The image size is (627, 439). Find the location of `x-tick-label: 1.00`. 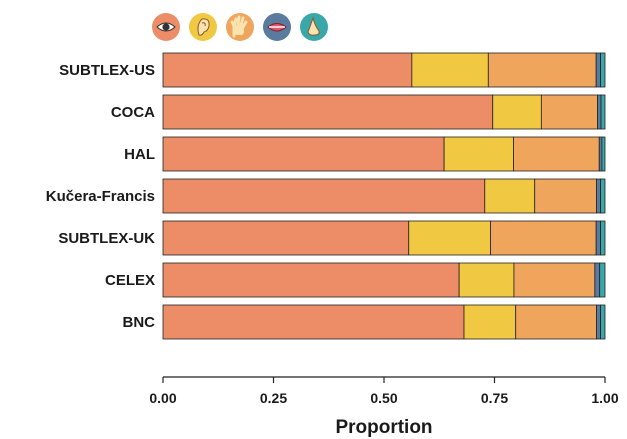

x-tick-label: 1.00 is located at coordinates (604, 398).